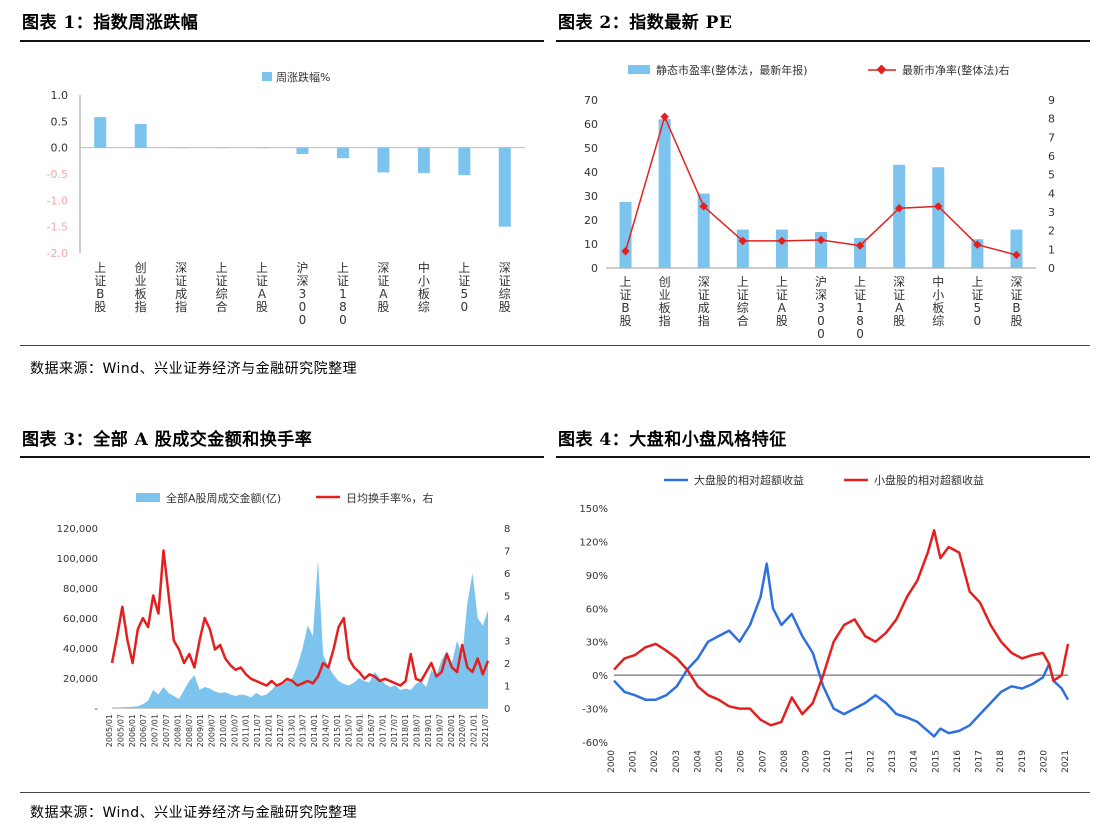 This screenshot has height=828, width=1100. What do you see at coordinates (439, 730) in the screenshot?
I see `x-tick-label: 2019/07` at bounding box center [439, 730].